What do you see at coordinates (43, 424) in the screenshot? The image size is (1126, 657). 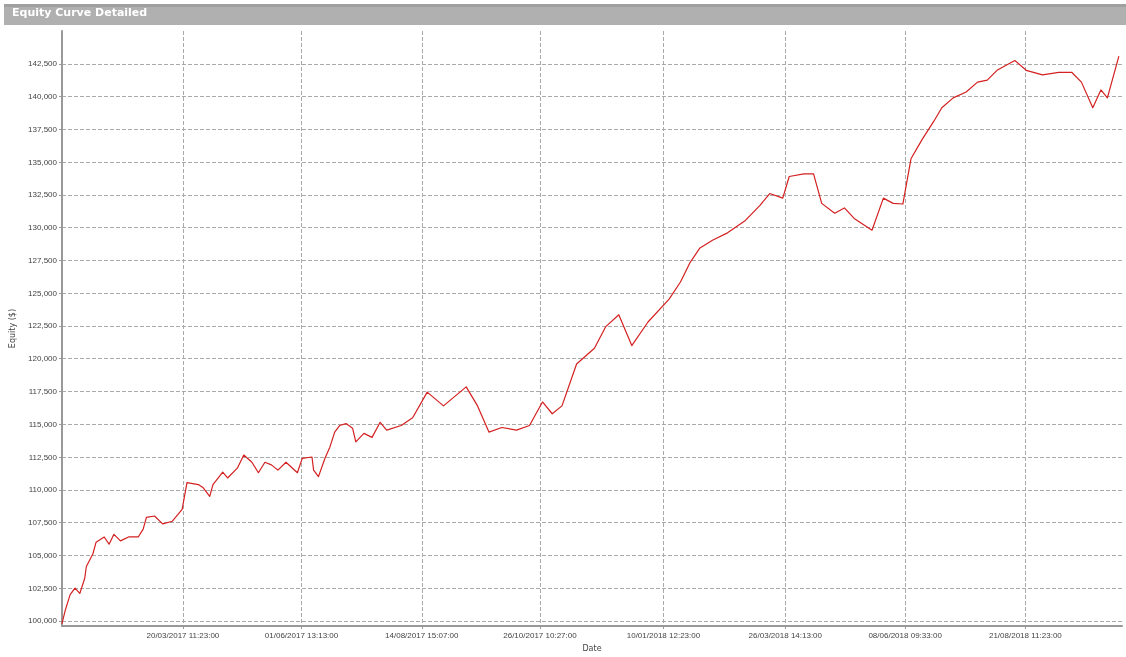 I see `y-tick-label: 115,000` at bounding box center [43, 424].